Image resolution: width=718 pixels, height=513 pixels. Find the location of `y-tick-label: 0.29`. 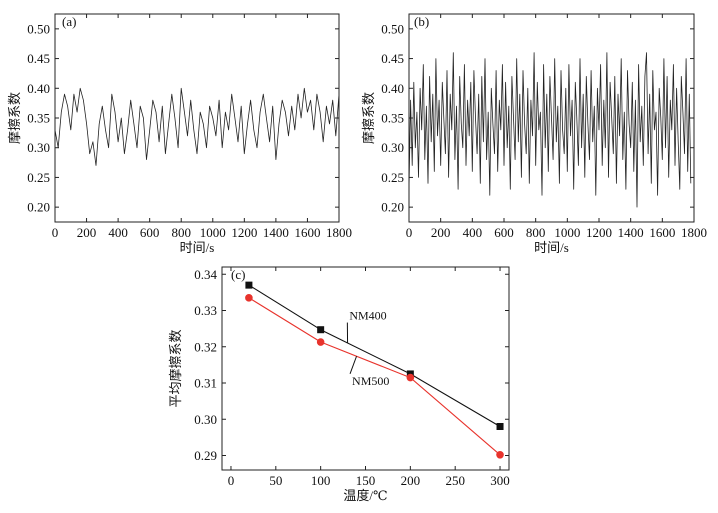

y-tick-label: 0.29 is located at coordinates (205, 455).